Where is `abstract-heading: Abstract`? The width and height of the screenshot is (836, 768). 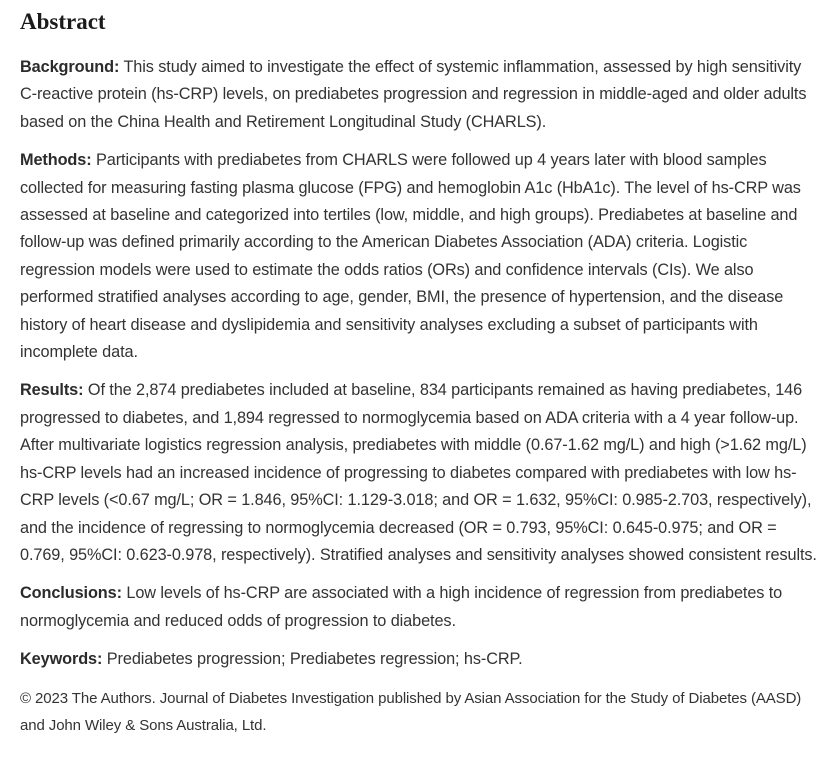
abstract-heading: Abstract is located at coordinates (63, 21).